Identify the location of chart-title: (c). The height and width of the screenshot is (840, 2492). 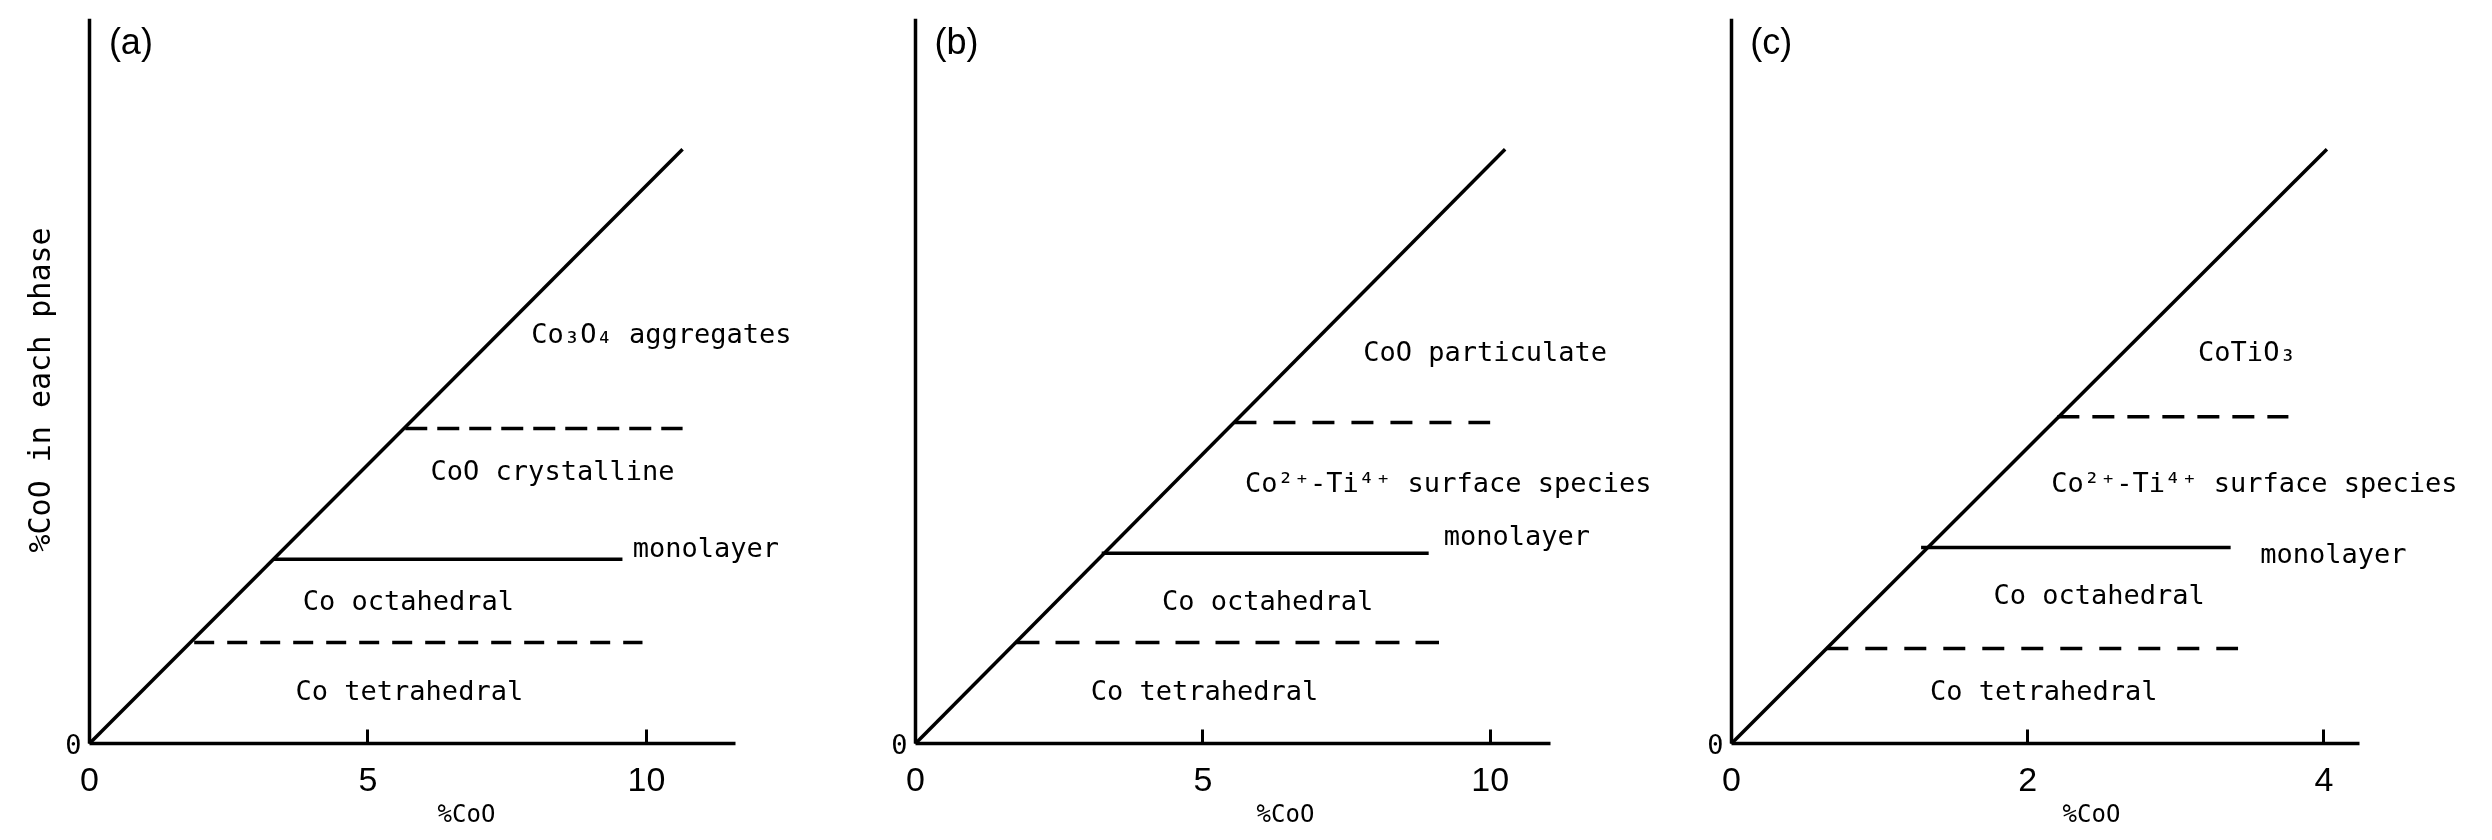
(1771, 41).